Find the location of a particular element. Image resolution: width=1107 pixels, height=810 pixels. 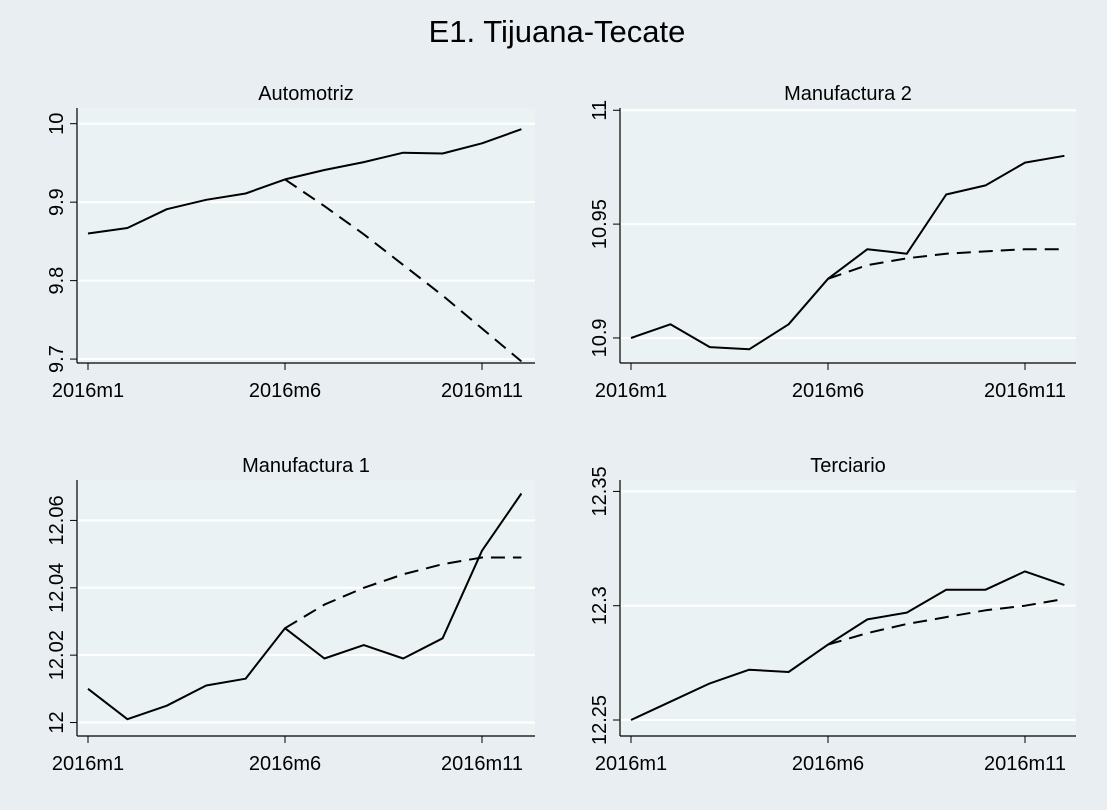

y-tick-label: 12.02 is located at coordinates (57, 655).